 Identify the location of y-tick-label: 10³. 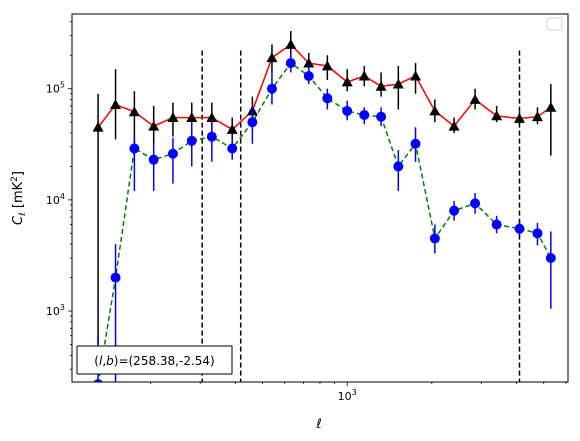
(55, 310).